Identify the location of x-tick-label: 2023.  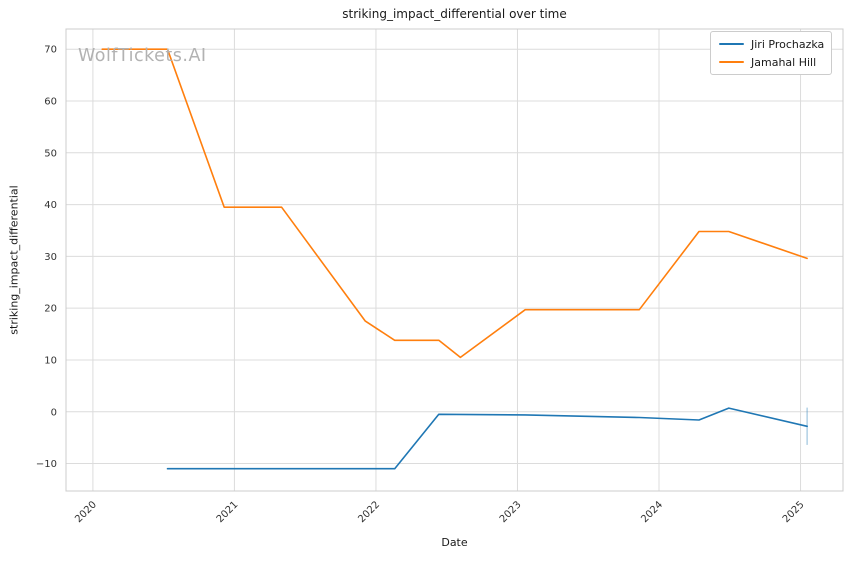
(511, 512).